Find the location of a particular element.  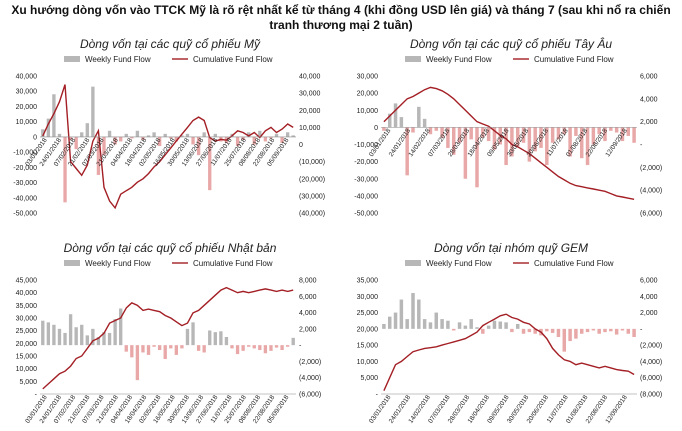

left-axis-tick-label: 5,000 is located at coordinates (369, 378).